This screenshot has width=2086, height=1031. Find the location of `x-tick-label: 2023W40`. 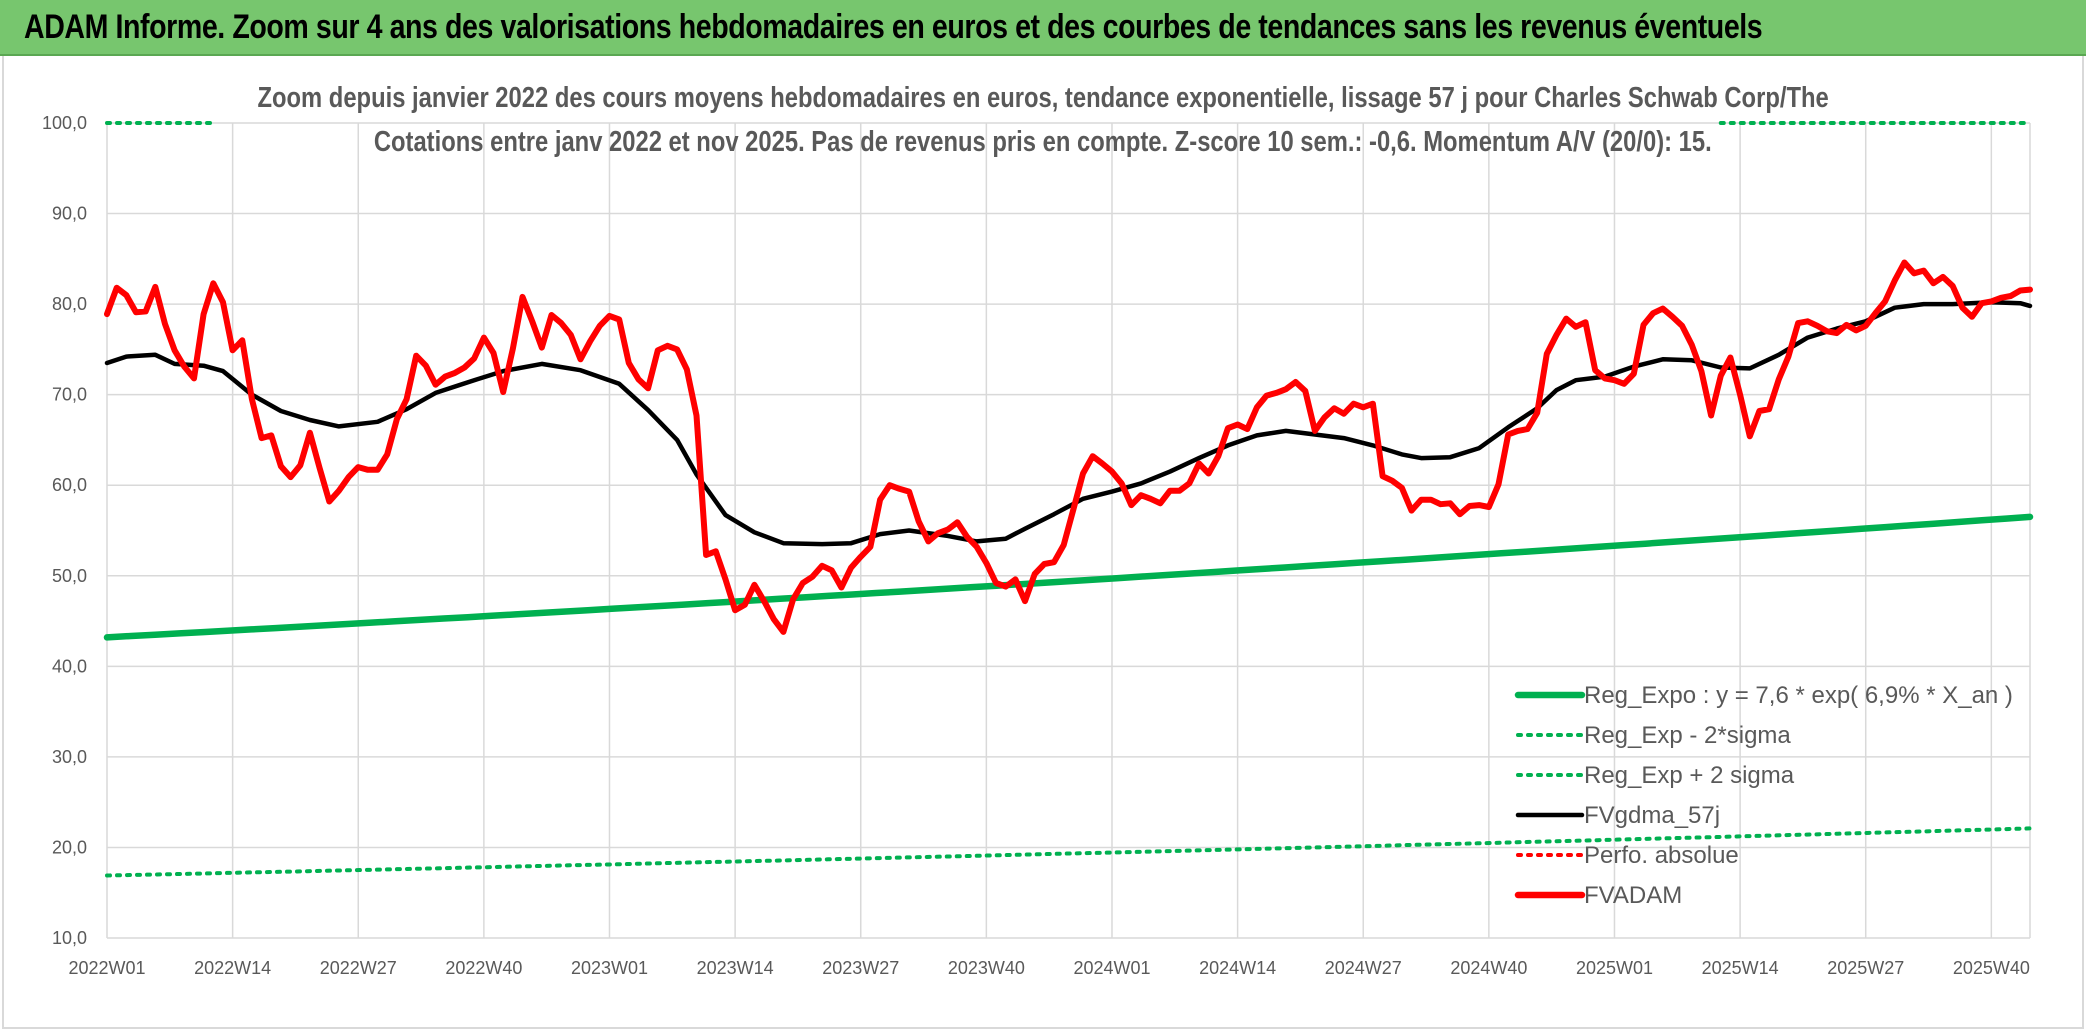

x-tick-label: 2023W40 is located at coordinates (986, 968).